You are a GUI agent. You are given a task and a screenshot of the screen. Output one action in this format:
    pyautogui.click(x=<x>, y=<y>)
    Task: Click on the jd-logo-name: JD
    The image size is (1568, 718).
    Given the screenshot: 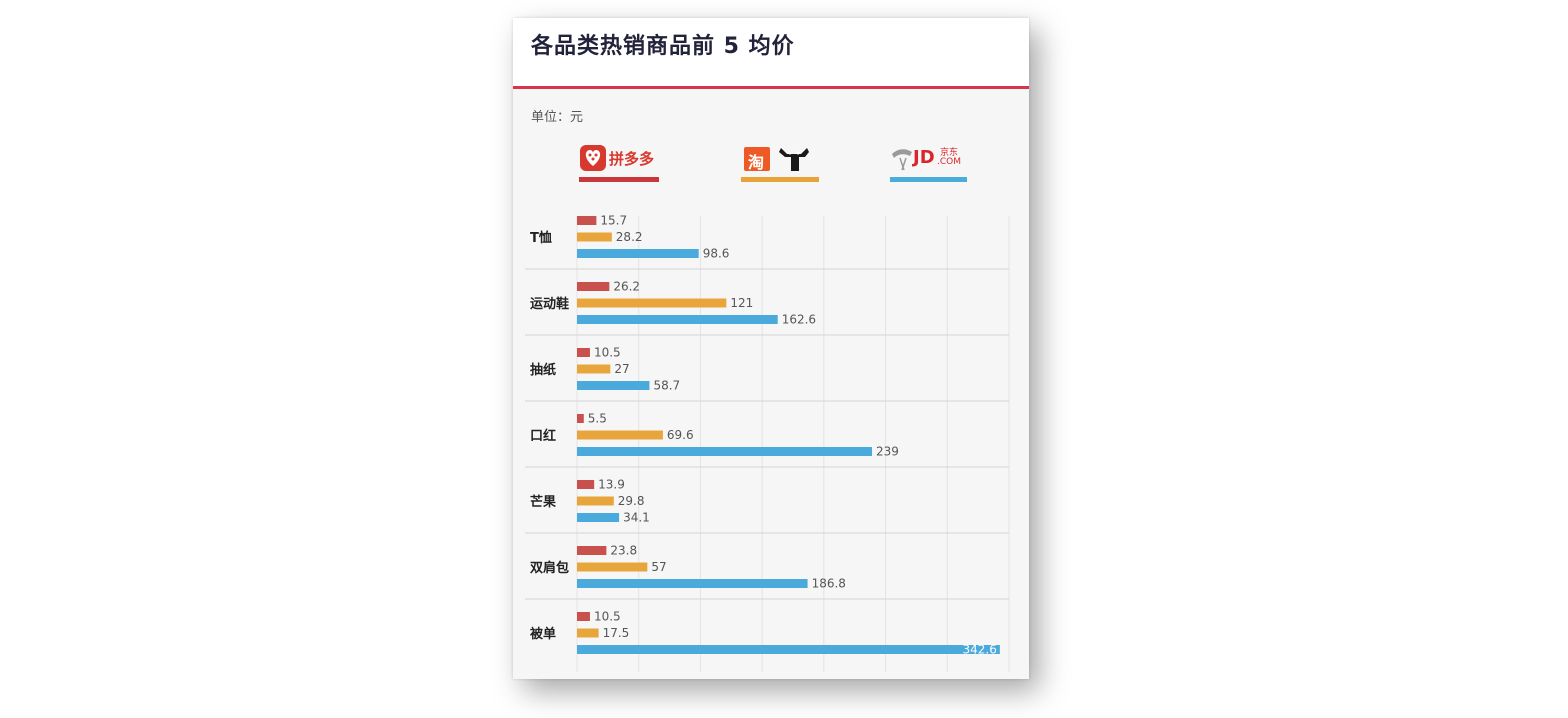 What is the action you would take?
    pyautogui.click(x=924, y=157)
    